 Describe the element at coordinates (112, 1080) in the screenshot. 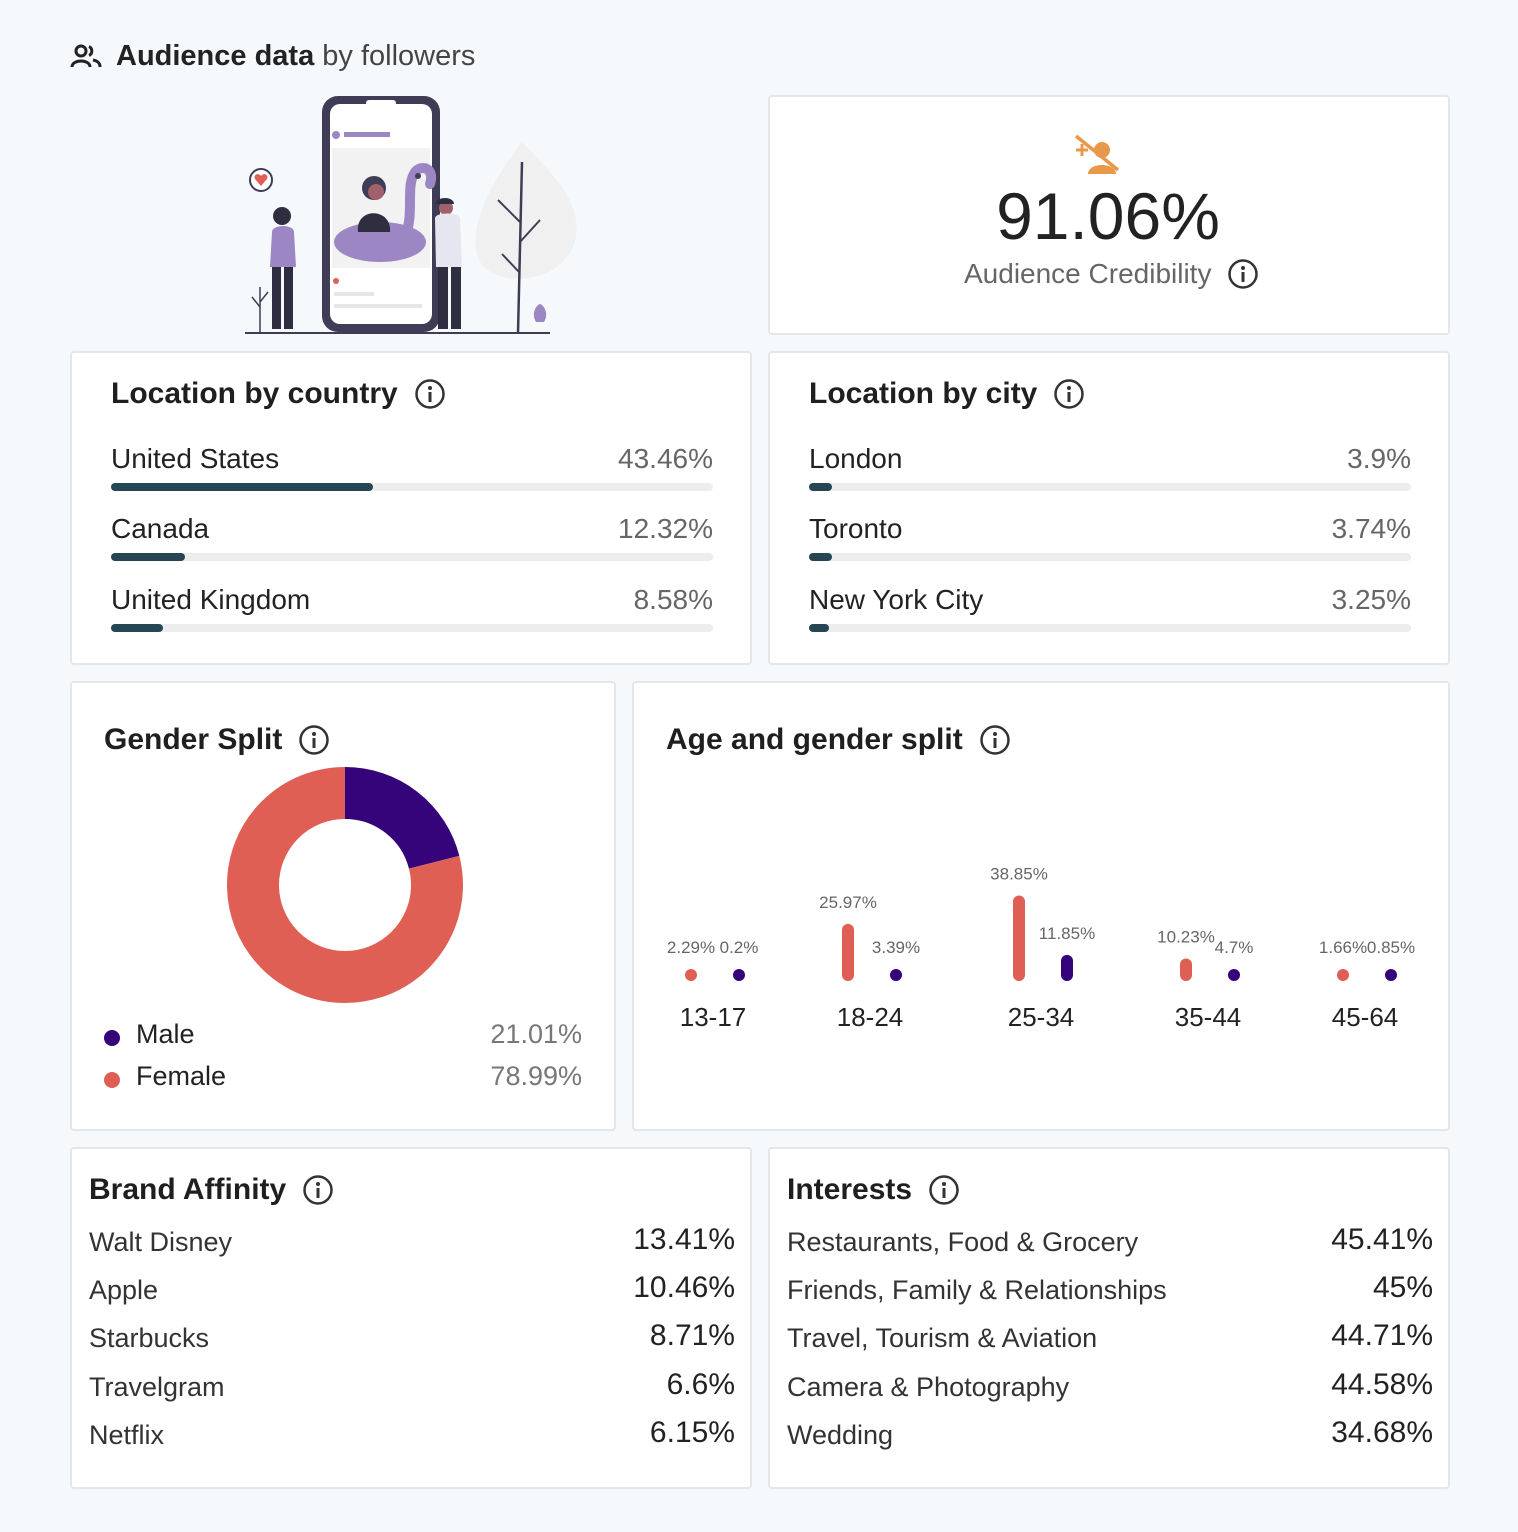

I see `legend-dot` at that location.